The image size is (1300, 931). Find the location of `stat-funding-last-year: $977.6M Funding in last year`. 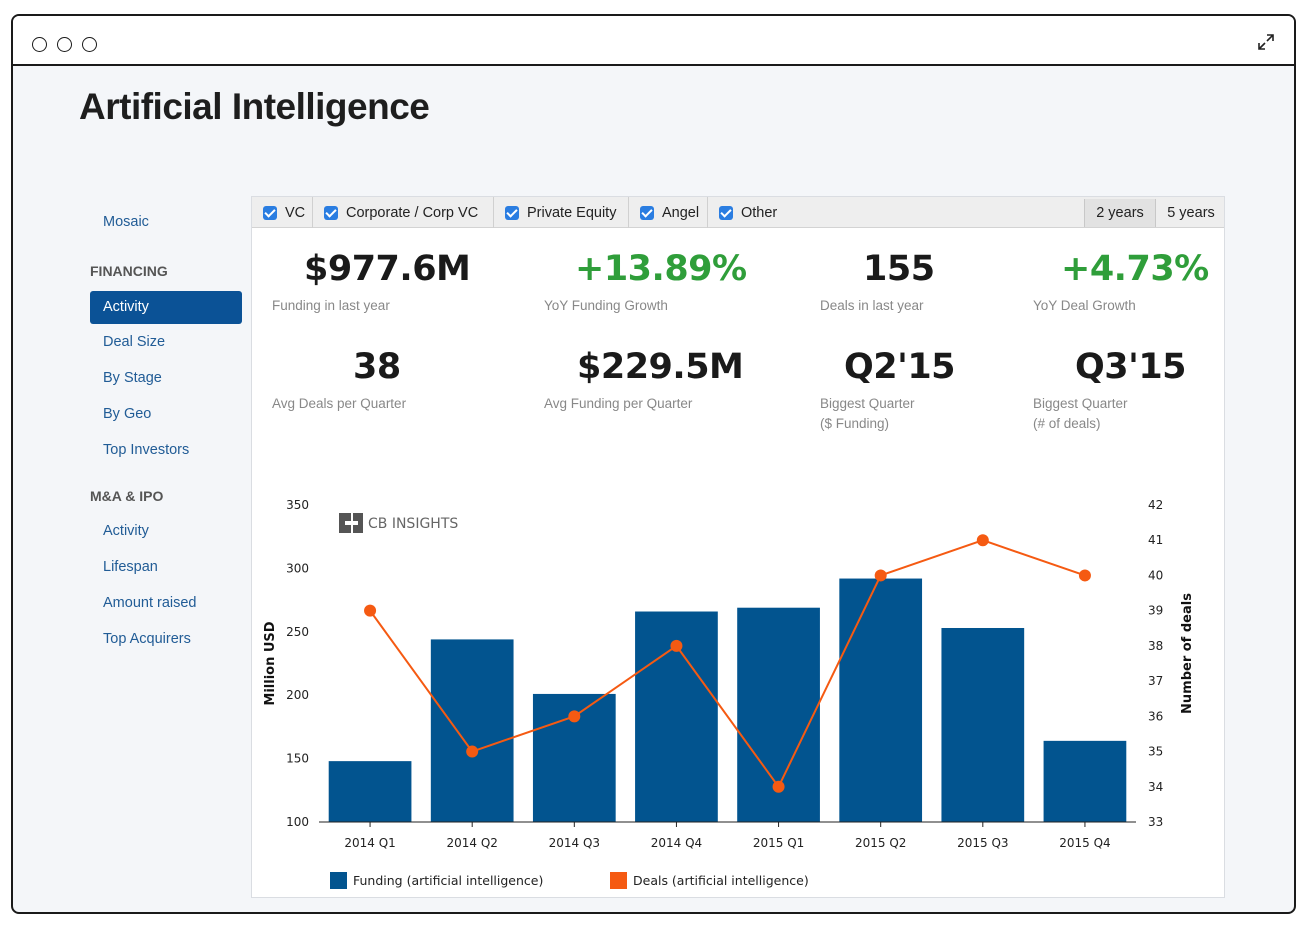

stat-funding-last-year: $977.6M Funding in last year is located at coordinates (397, 282).